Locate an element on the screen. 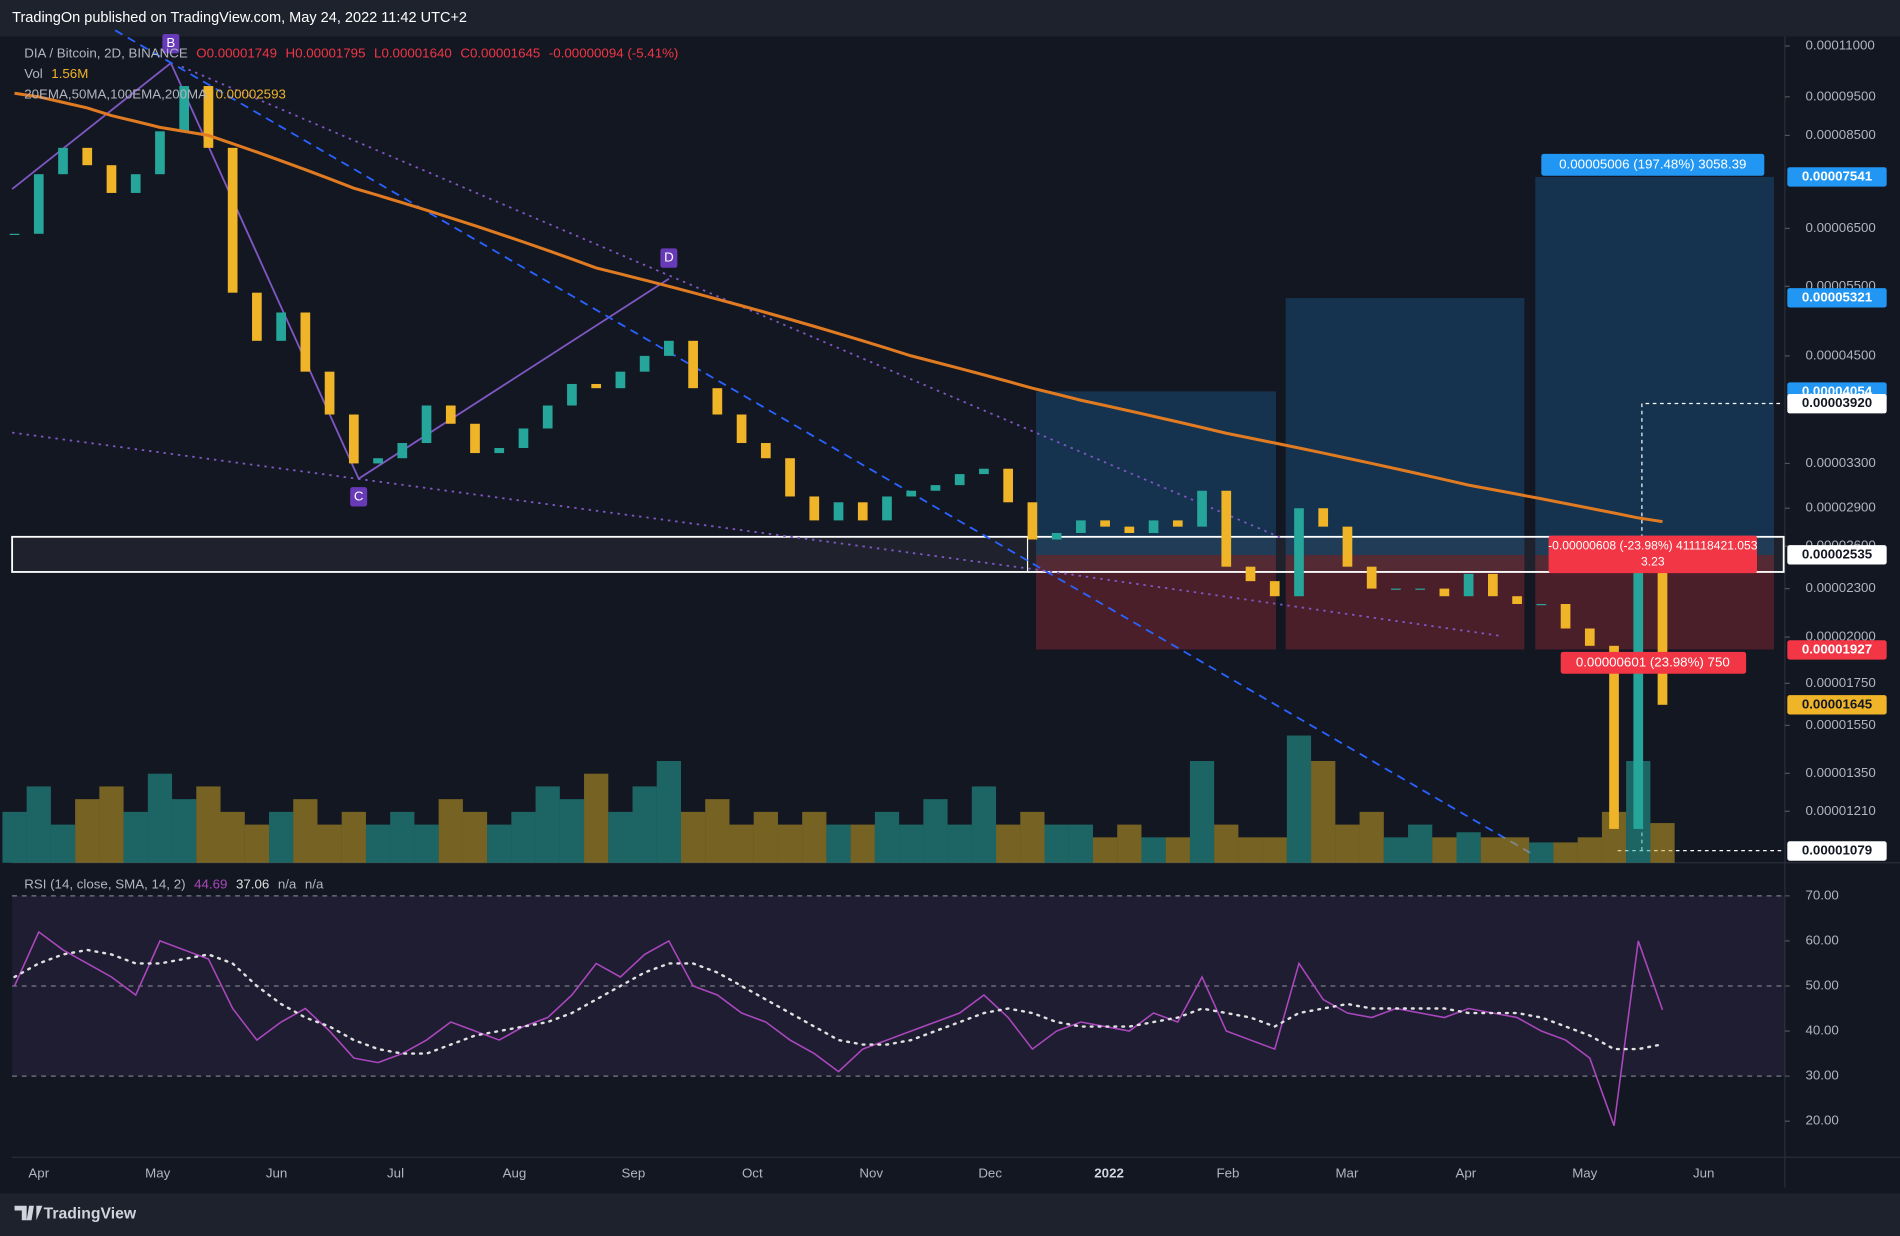 The image size is (1900, 1236). x-tick-label: Jul is located at coordinates (395, 1173).